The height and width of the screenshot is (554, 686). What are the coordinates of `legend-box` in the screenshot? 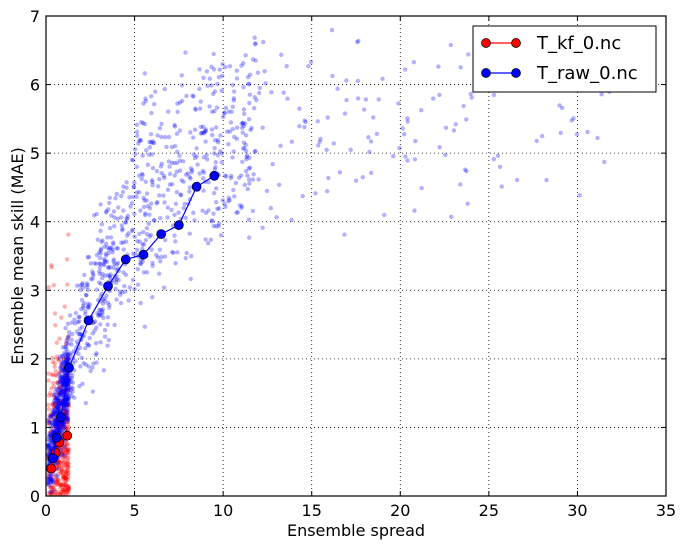 It's located at (564, 59).